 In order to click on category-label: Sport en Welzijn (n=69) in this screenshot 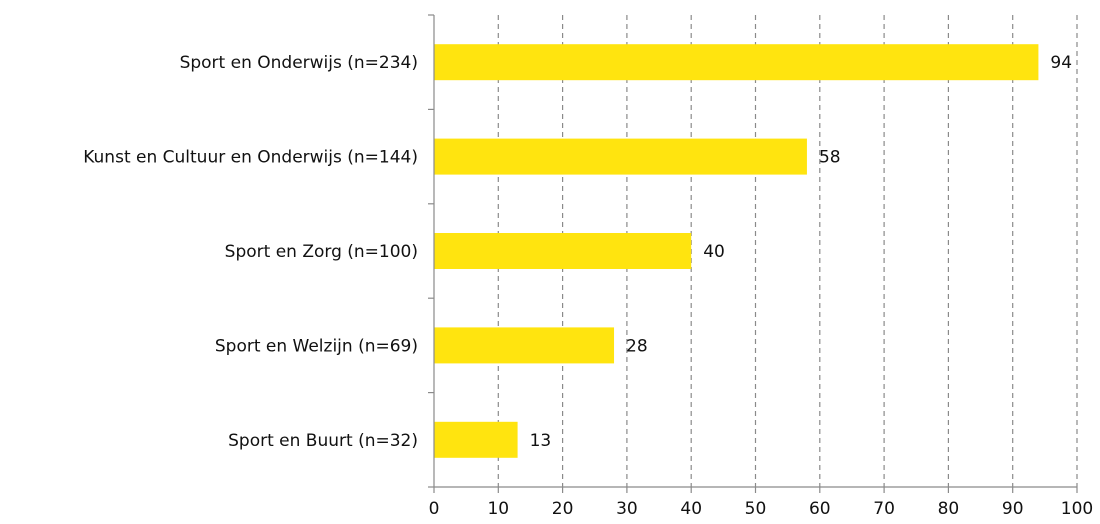, I will do `click(316, 346)`.